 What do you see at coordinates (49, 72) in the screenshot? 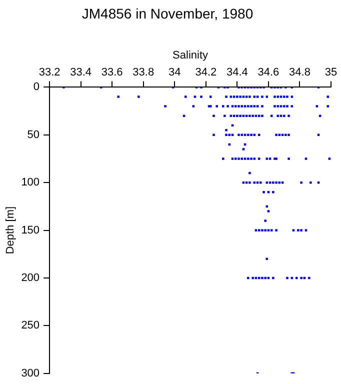
I see `x-tick-label: 33.2` at bounding box center [49, 72].